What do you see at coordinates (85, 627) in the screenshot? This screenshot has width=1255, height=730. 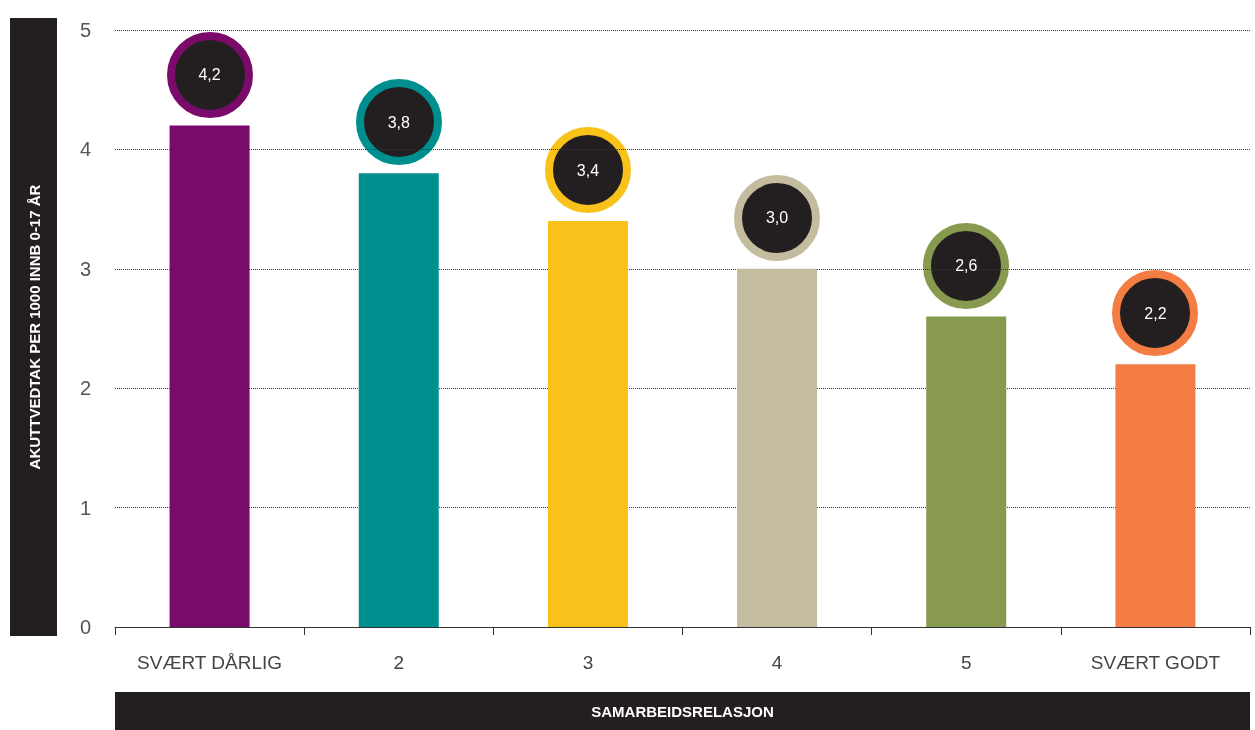 I see `y-tick-label: 0` at bounding box center [85, 627].